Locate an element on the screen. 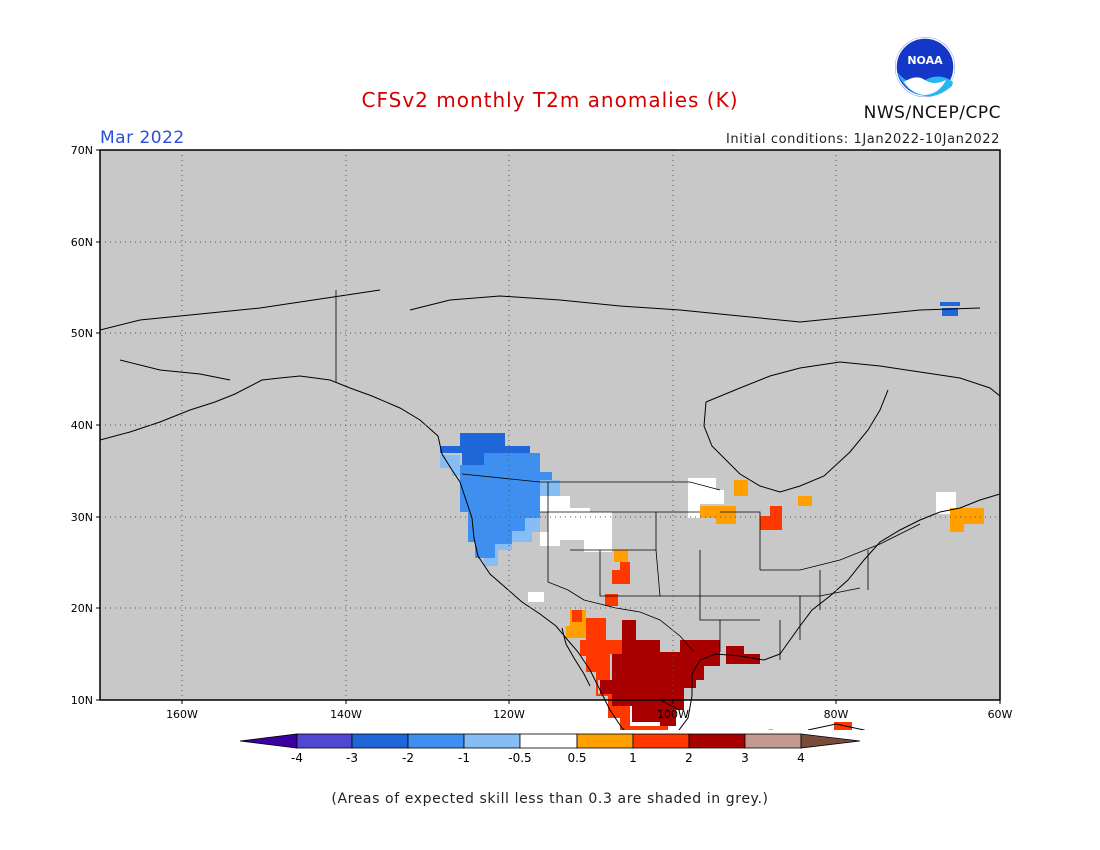  lon-label: 80W is located at coordinates (836, 714).